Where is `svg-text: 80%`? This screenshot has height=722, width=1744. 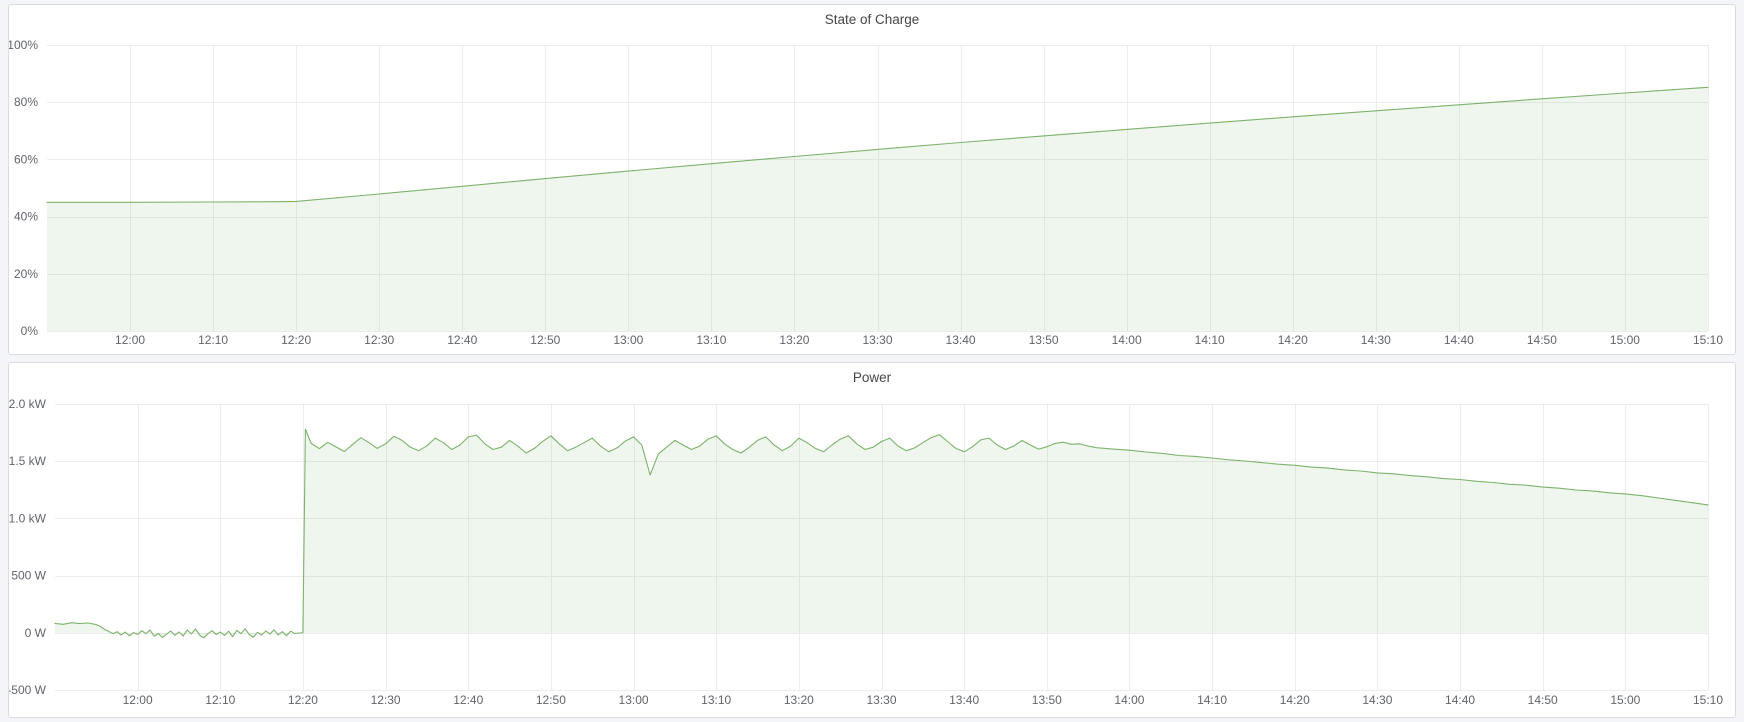
svg-text: 80% is located at coordinates (26, 102).